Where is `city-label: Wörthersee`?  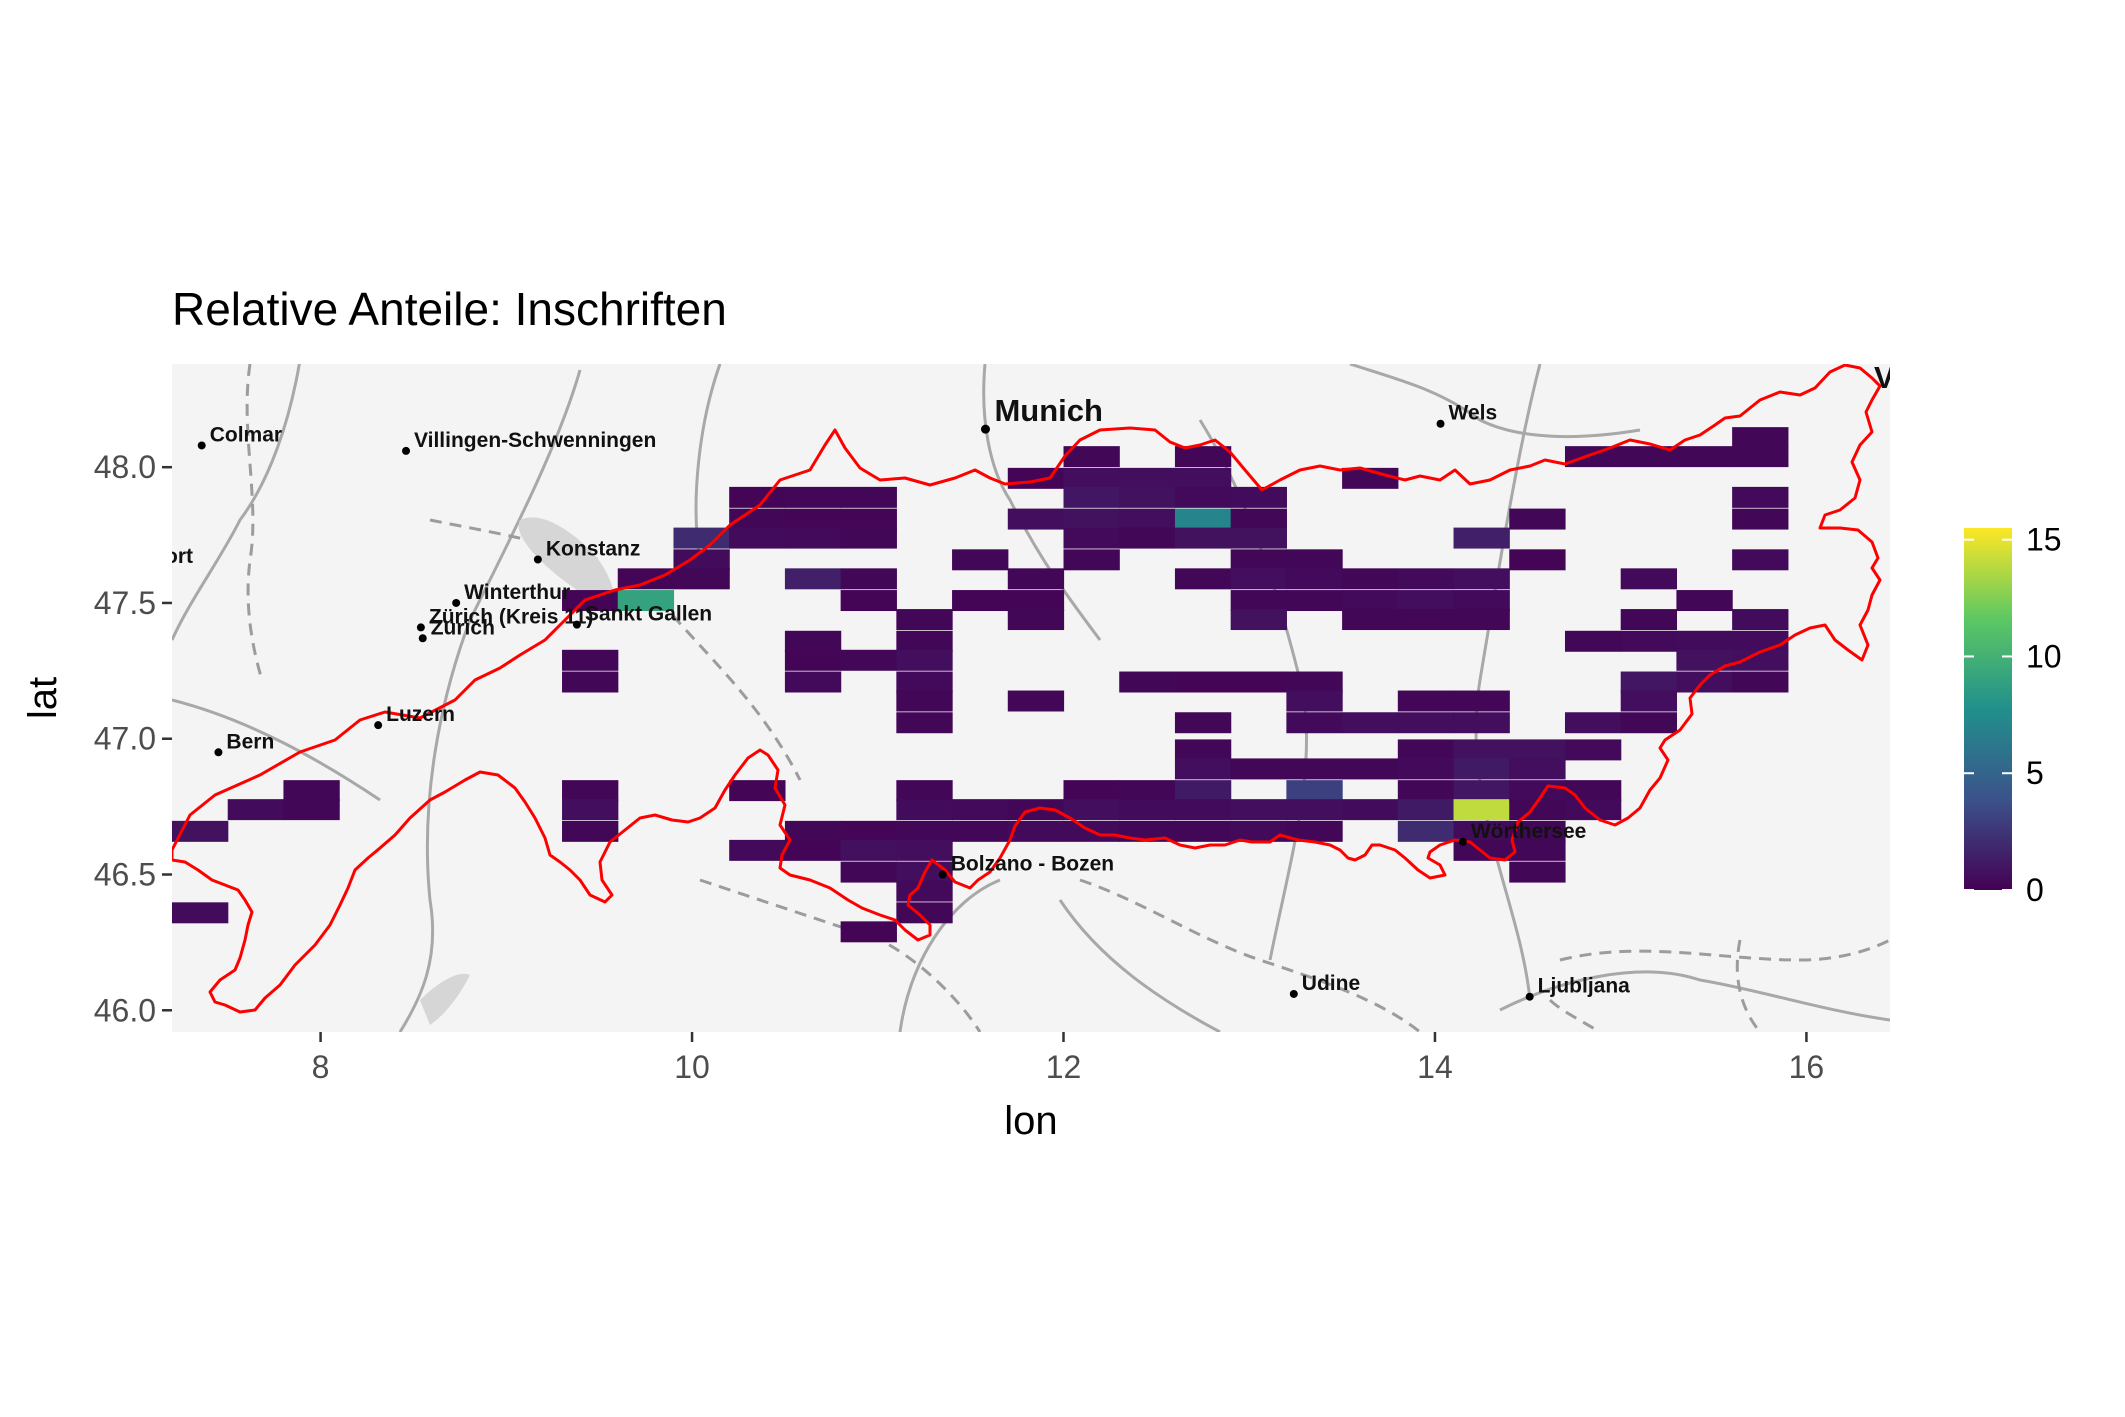 city-label: Wörthersee is located at coordinates (1529, 831).